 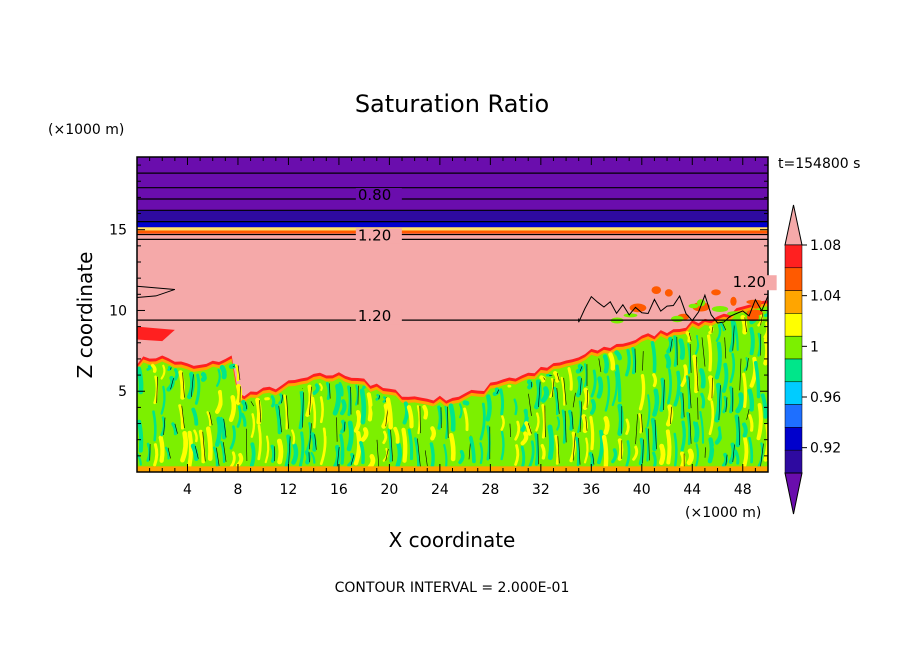 I want to click on colorbar-extend-min, so click(x=793, y=493).